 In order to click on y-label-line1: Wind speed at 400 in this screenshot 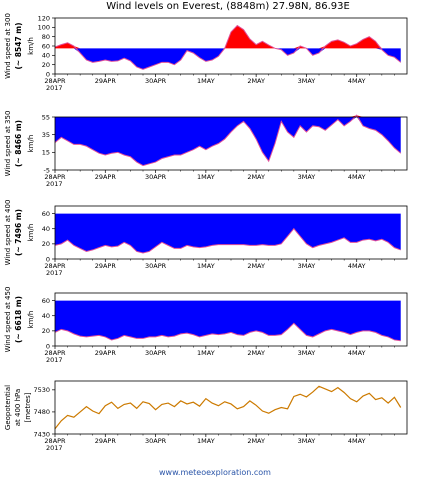, I will do `click(8, 233)`.